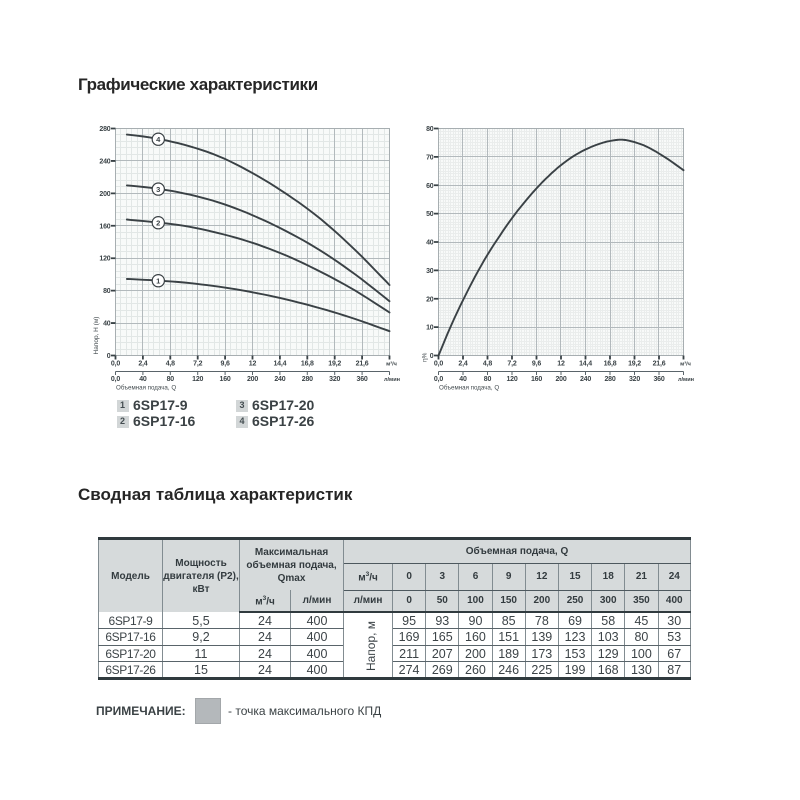 Image resolution: width=800 pixels, height=800 pixels. Describe the element at coordinates (430, 271) in the screenshot. I see `svg-text: 30` at that location.